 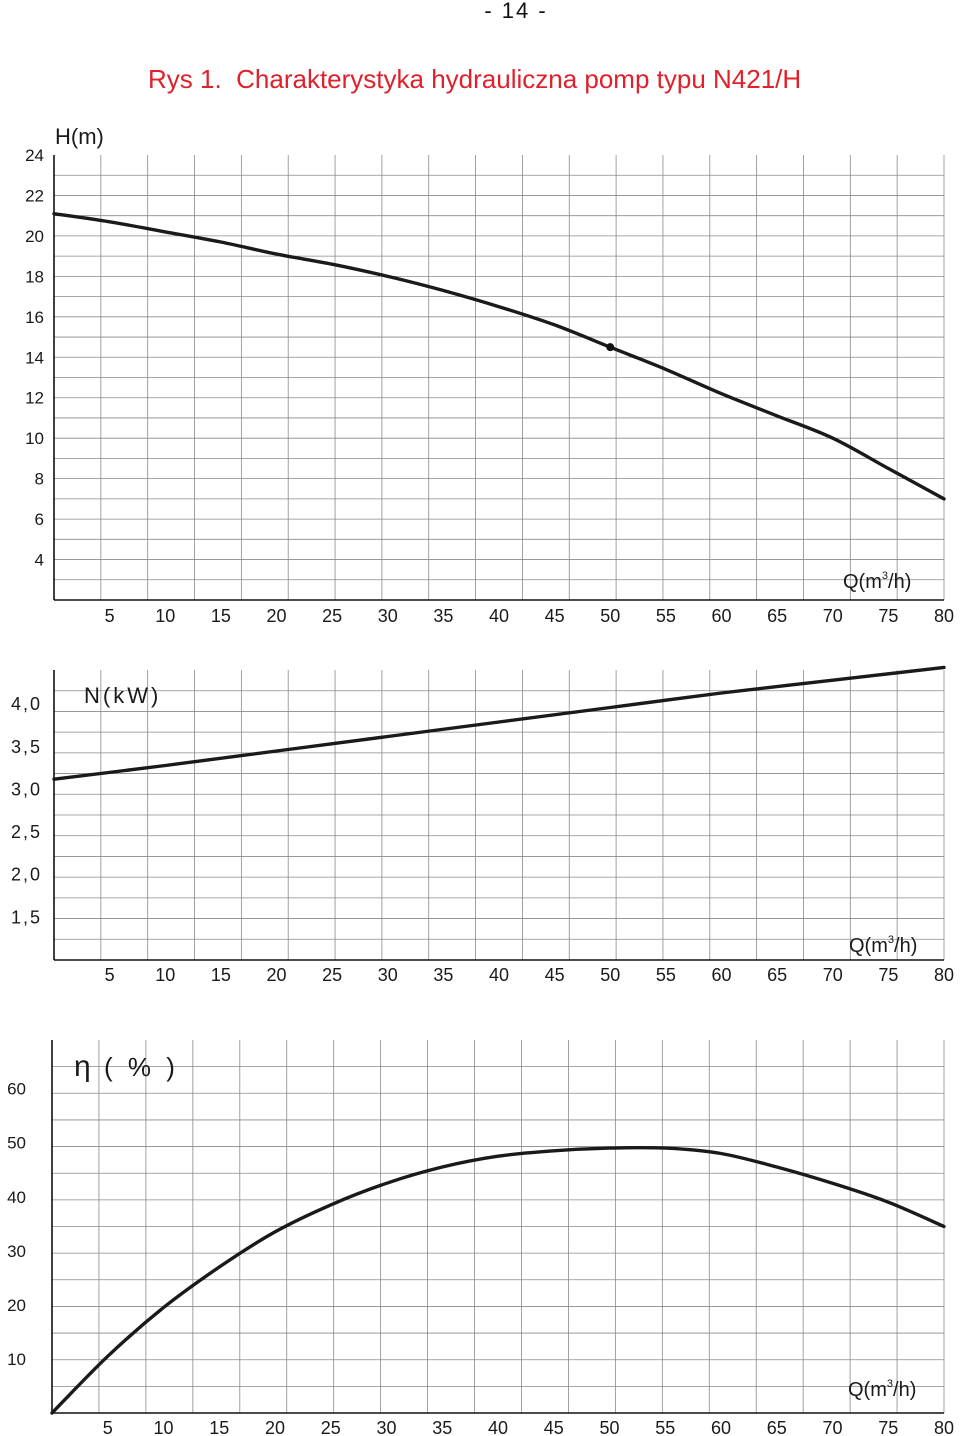 What do you see at coordinates (34, 398) in the screenshot?
I see `y-tick-label: 12` at bounding box center [34, 398].